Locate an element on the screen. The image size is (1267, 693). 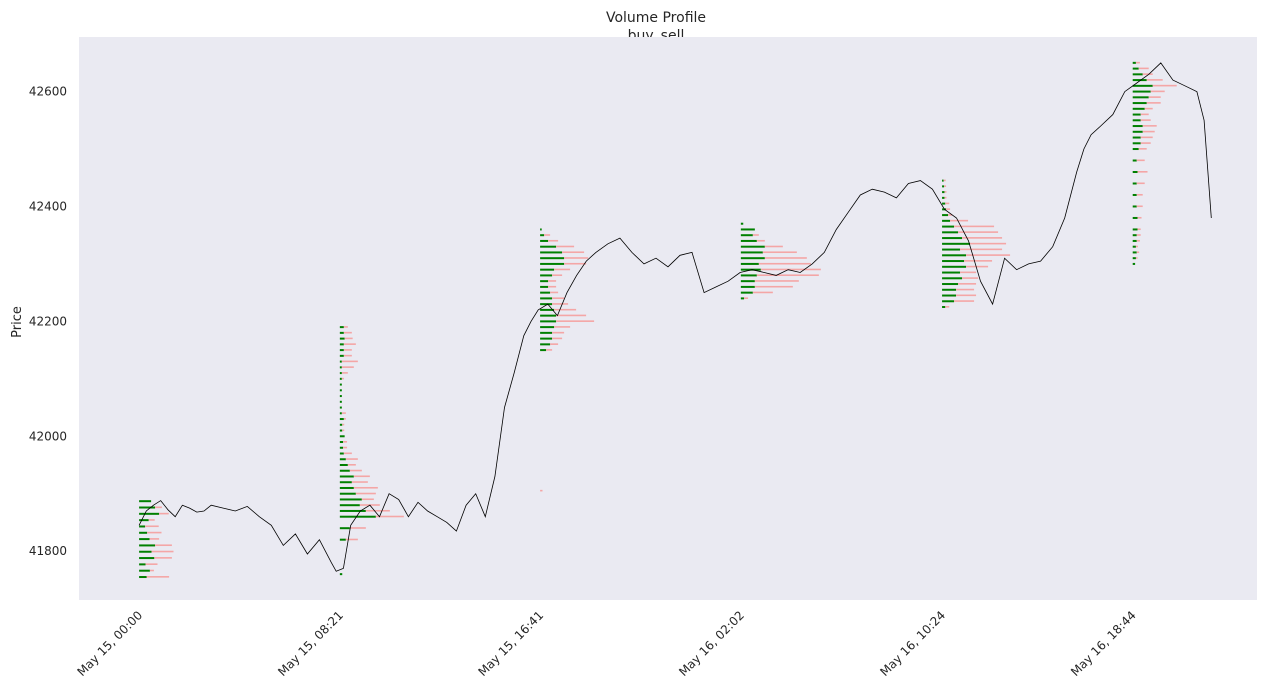
x-tick-label: May 15, 16:41 is located at coordinates (510, 643).